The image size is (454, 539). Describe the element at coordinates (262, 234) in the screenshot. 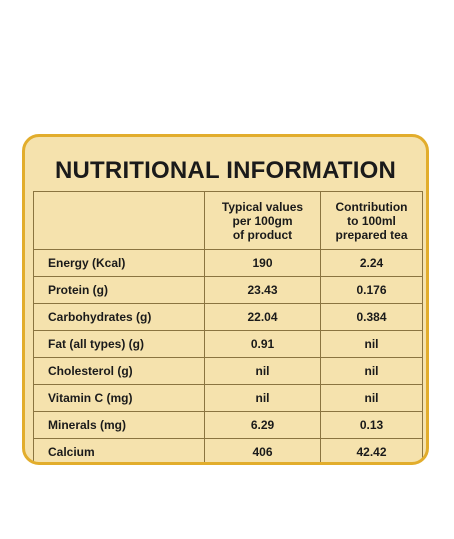

I see `header-per-100gm-line-3: of product` at that location.